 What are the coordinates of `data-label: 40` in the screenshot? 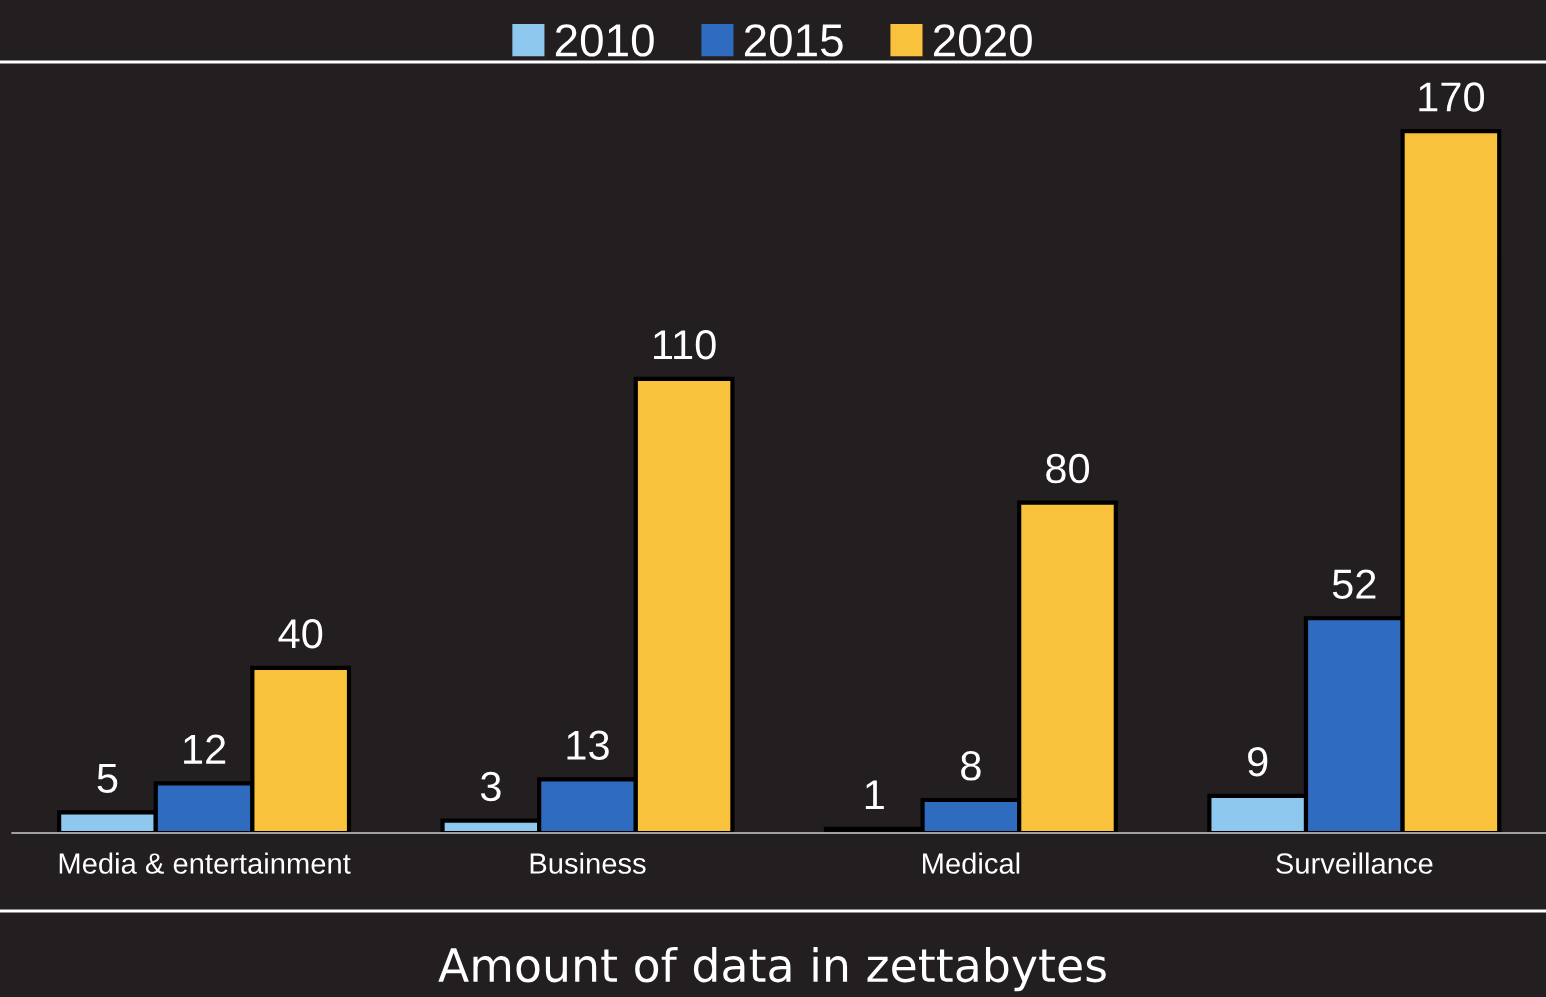 It's located at (300, 633).